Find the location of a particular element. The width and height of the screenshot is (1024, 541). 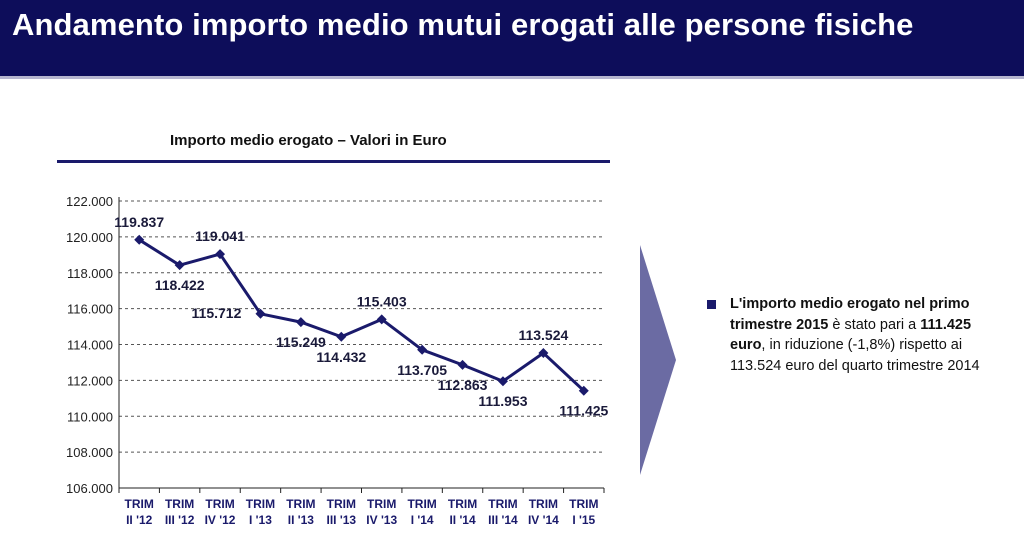

data-label: 119.041 is located at coordinates (220, 236).